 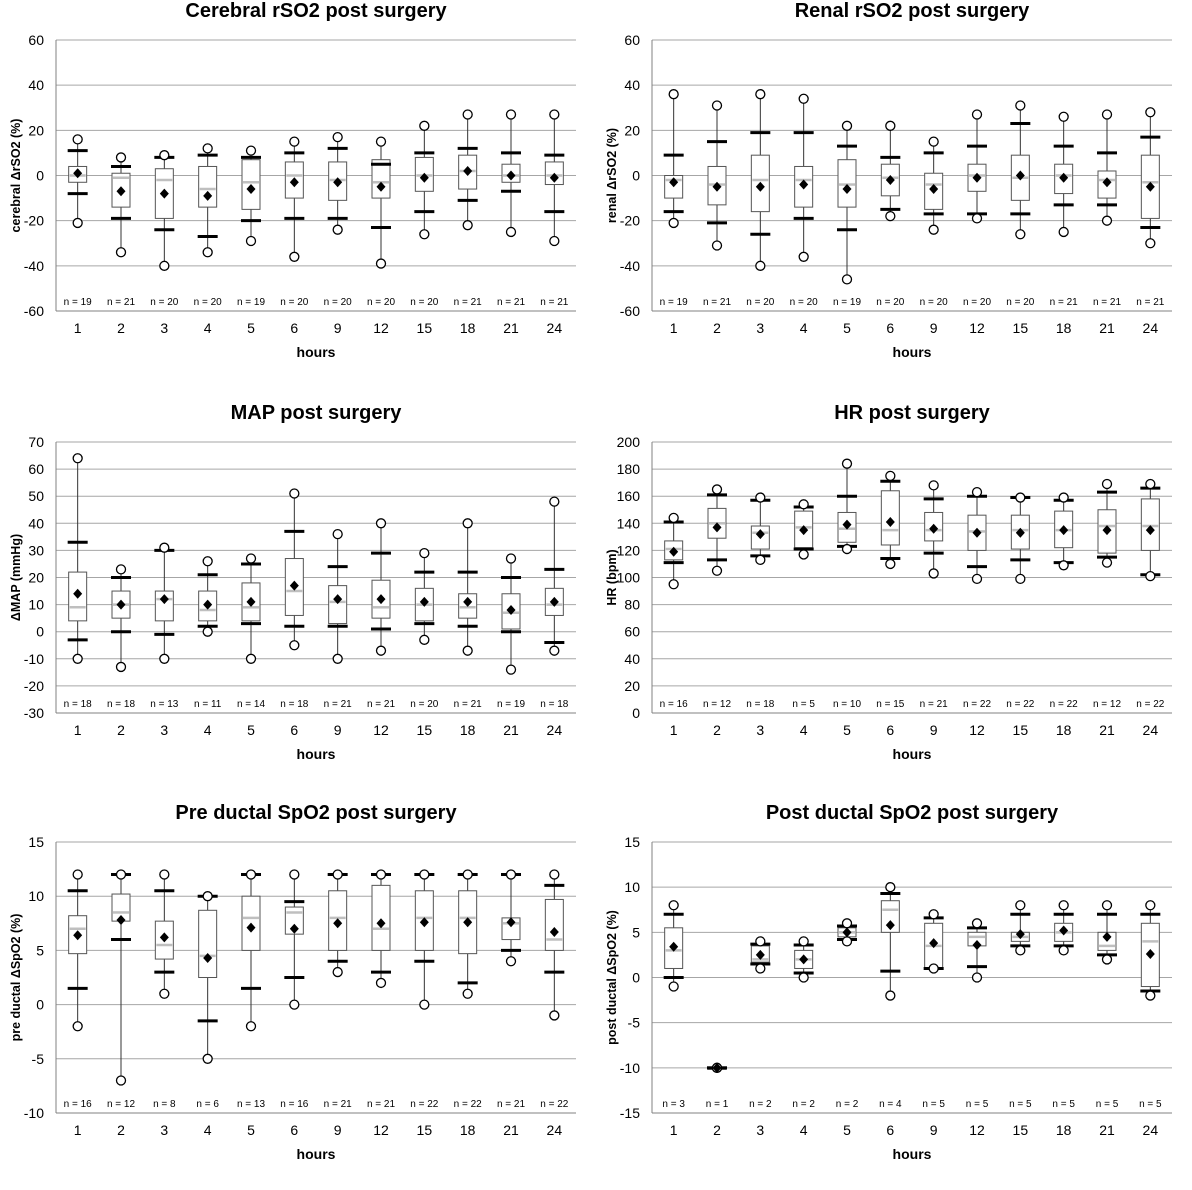 What do you see at coordinates (208, 1130) in the screenshot?
I see `x-tick-label: 4` at bounding box center [208, 1130].